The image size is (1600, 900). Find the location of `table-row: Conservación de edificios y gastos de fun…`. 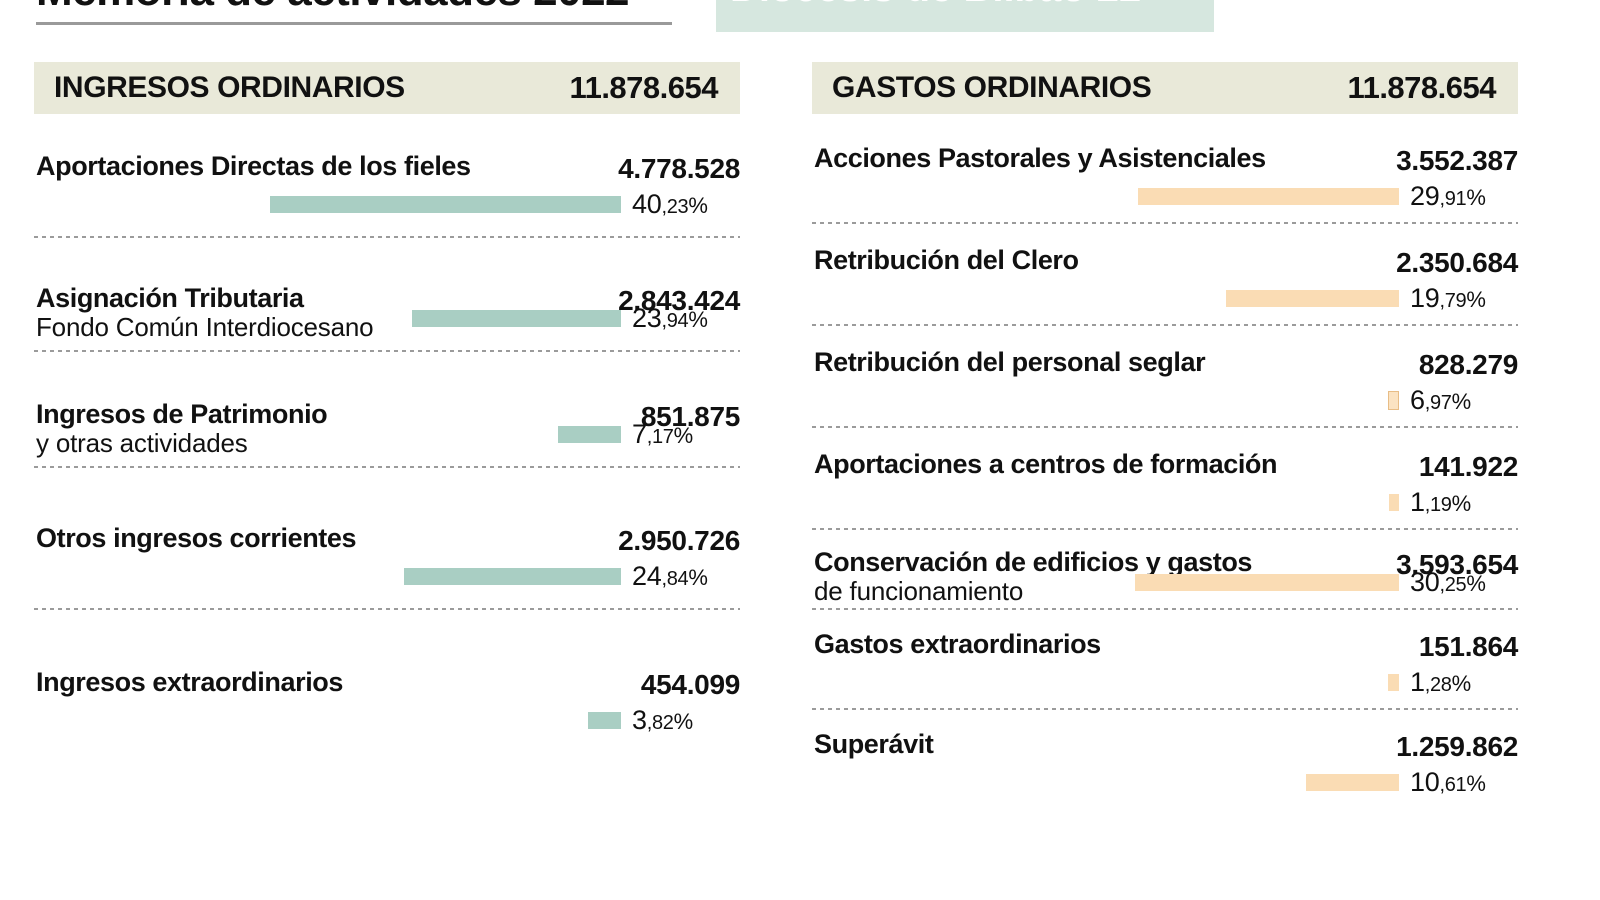

table-row: Conservación de edificios y gastos de fun… is located at coordinates (1165, 569).